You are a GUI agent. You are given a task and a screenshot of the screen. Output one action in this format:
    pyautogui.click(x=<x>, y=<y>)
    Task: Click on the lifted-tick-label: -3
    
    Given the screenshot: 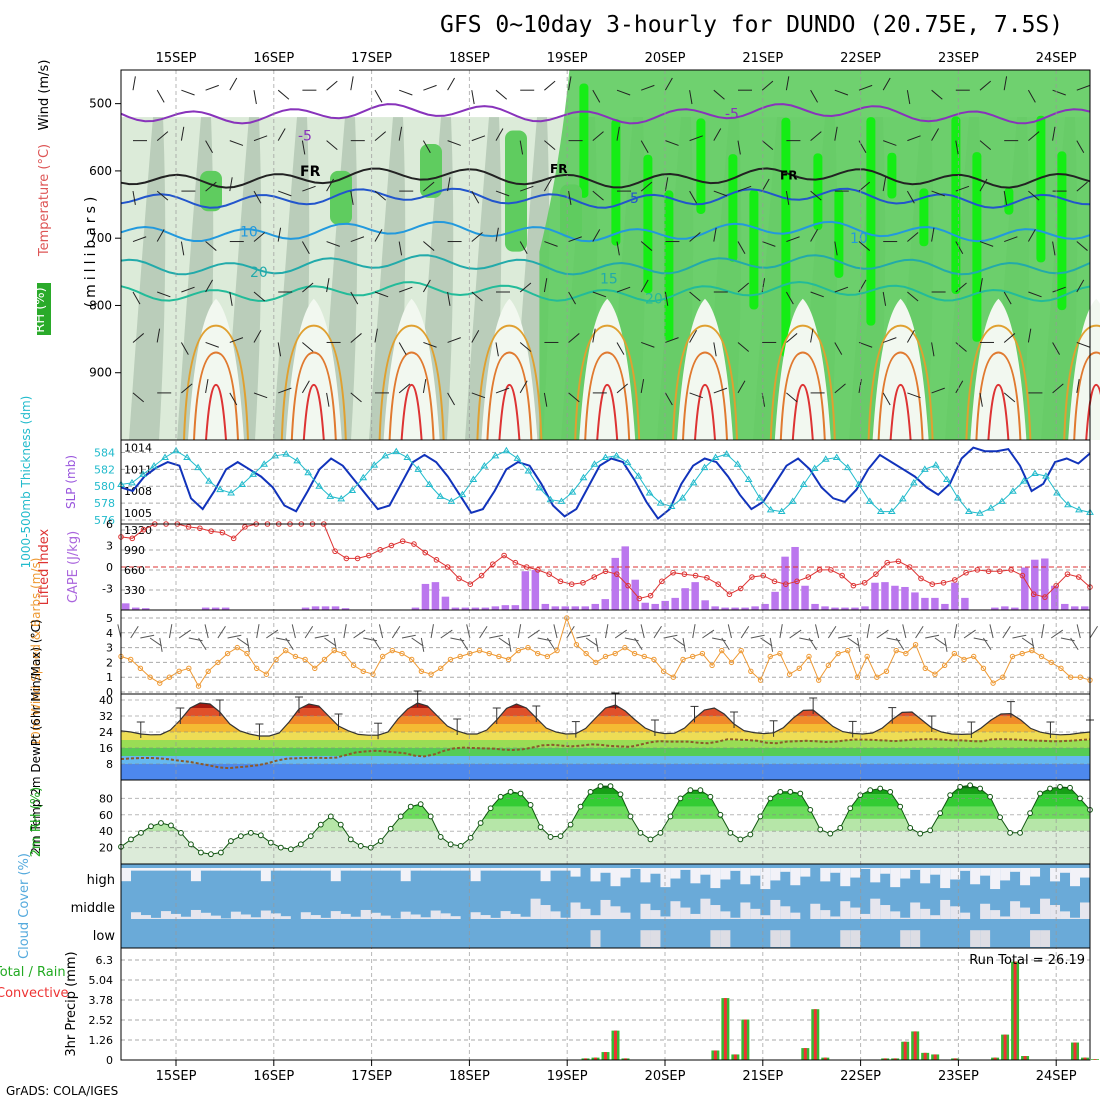 What is the action you would take?
    pyautogui.click(x=107, y=589)
    